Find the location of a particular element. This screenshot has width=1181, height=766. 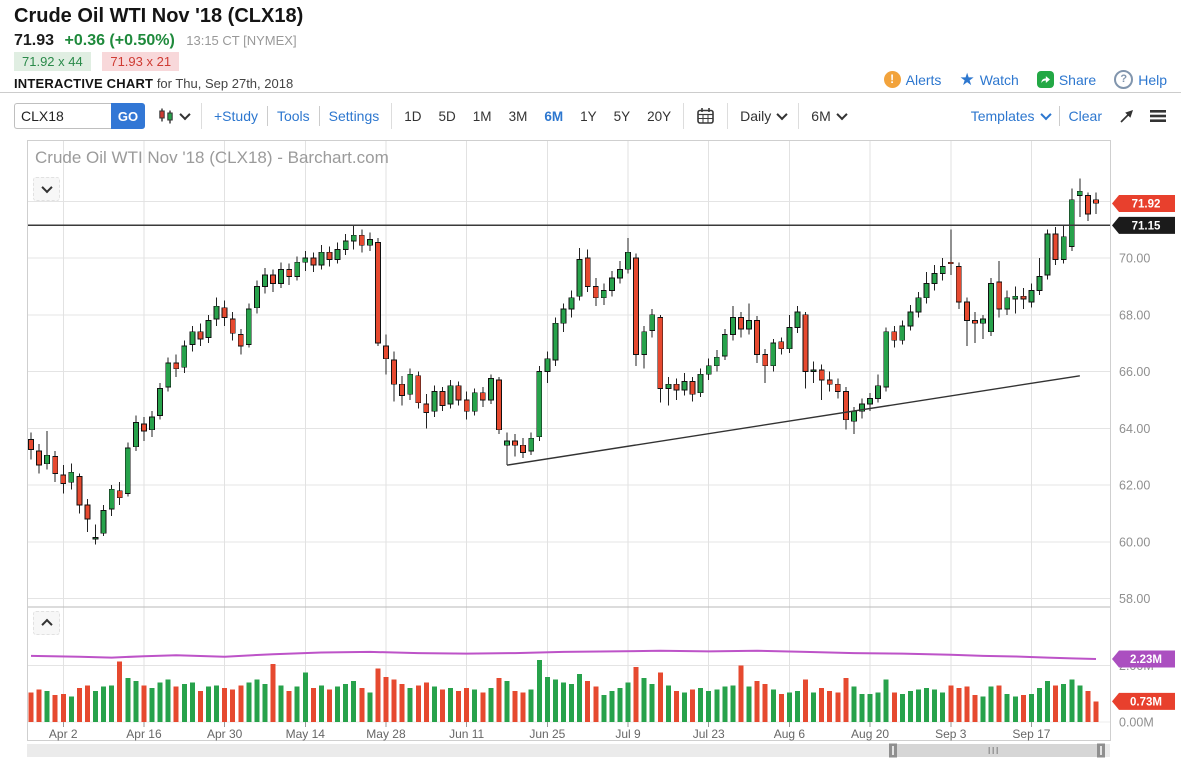

range-3m: 3M is located at coordinates (518, 116).